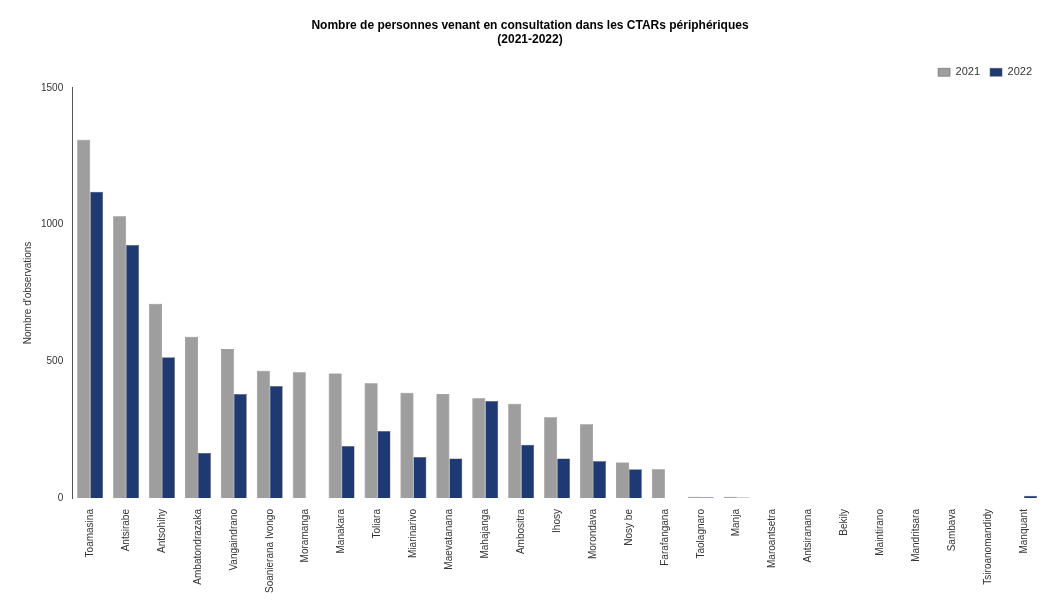 The width and height of the screenshot is (1062, 606). I want to click on x-tick-label: Nosy be, so click(628, 527).